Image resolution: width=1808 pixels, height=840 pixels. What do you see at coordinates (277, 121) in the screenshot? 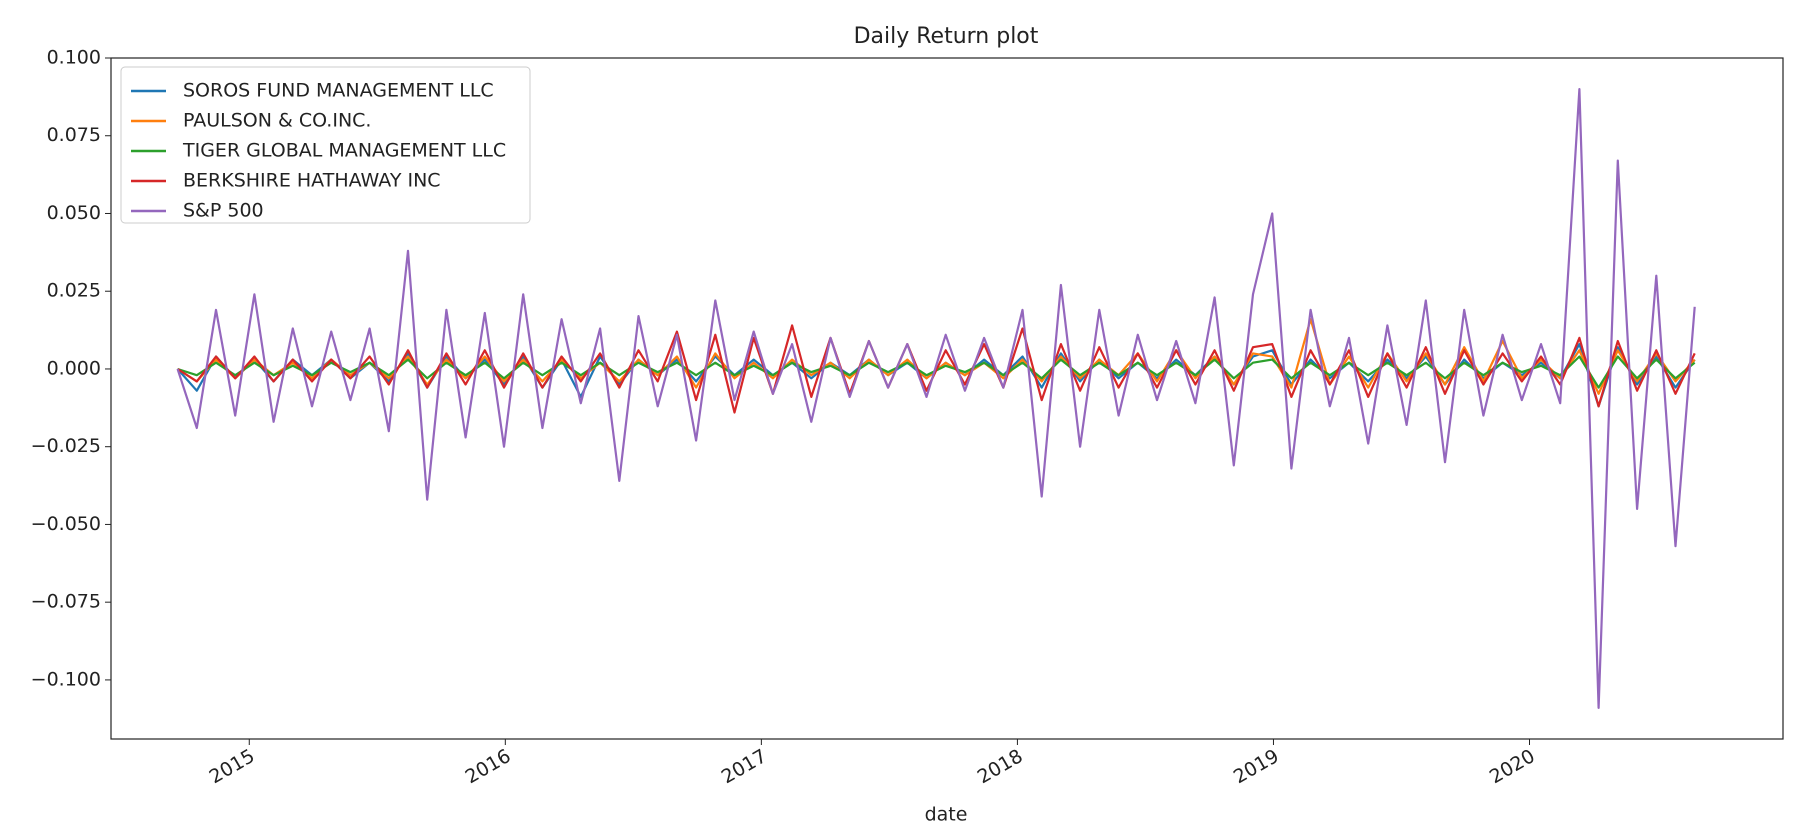
I see `legend-label: PAULSON & CO.INC.` at bounding box center [277, 121].